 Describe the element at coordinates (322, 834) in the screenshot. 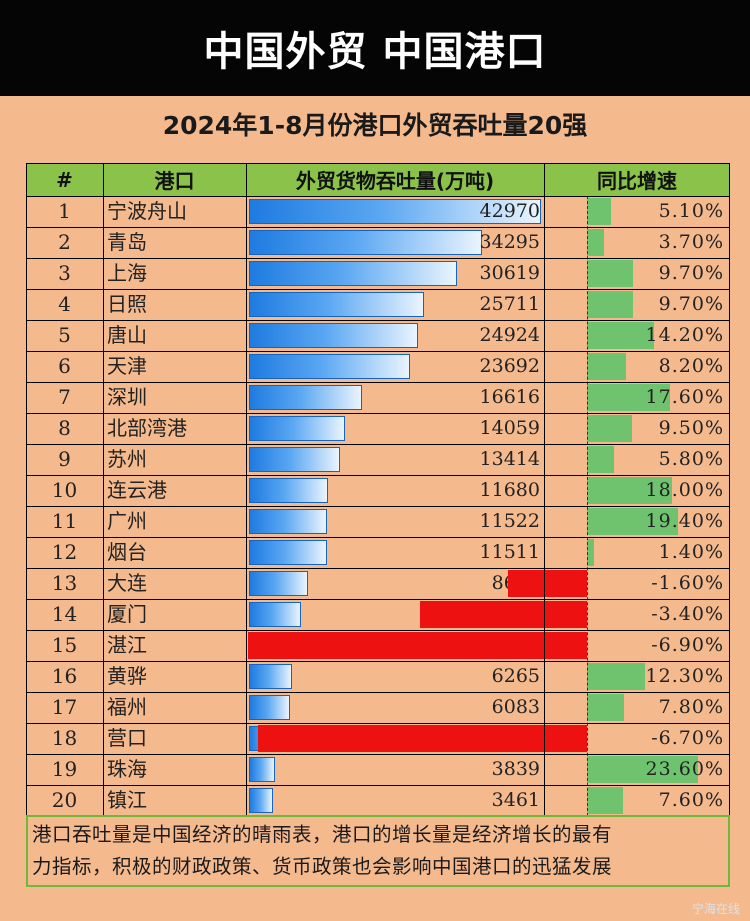

I see `commentary-line-1: 港口吞吐量是中国经济的晴雨表，港口的增长量是经济增长的最有` at that location.